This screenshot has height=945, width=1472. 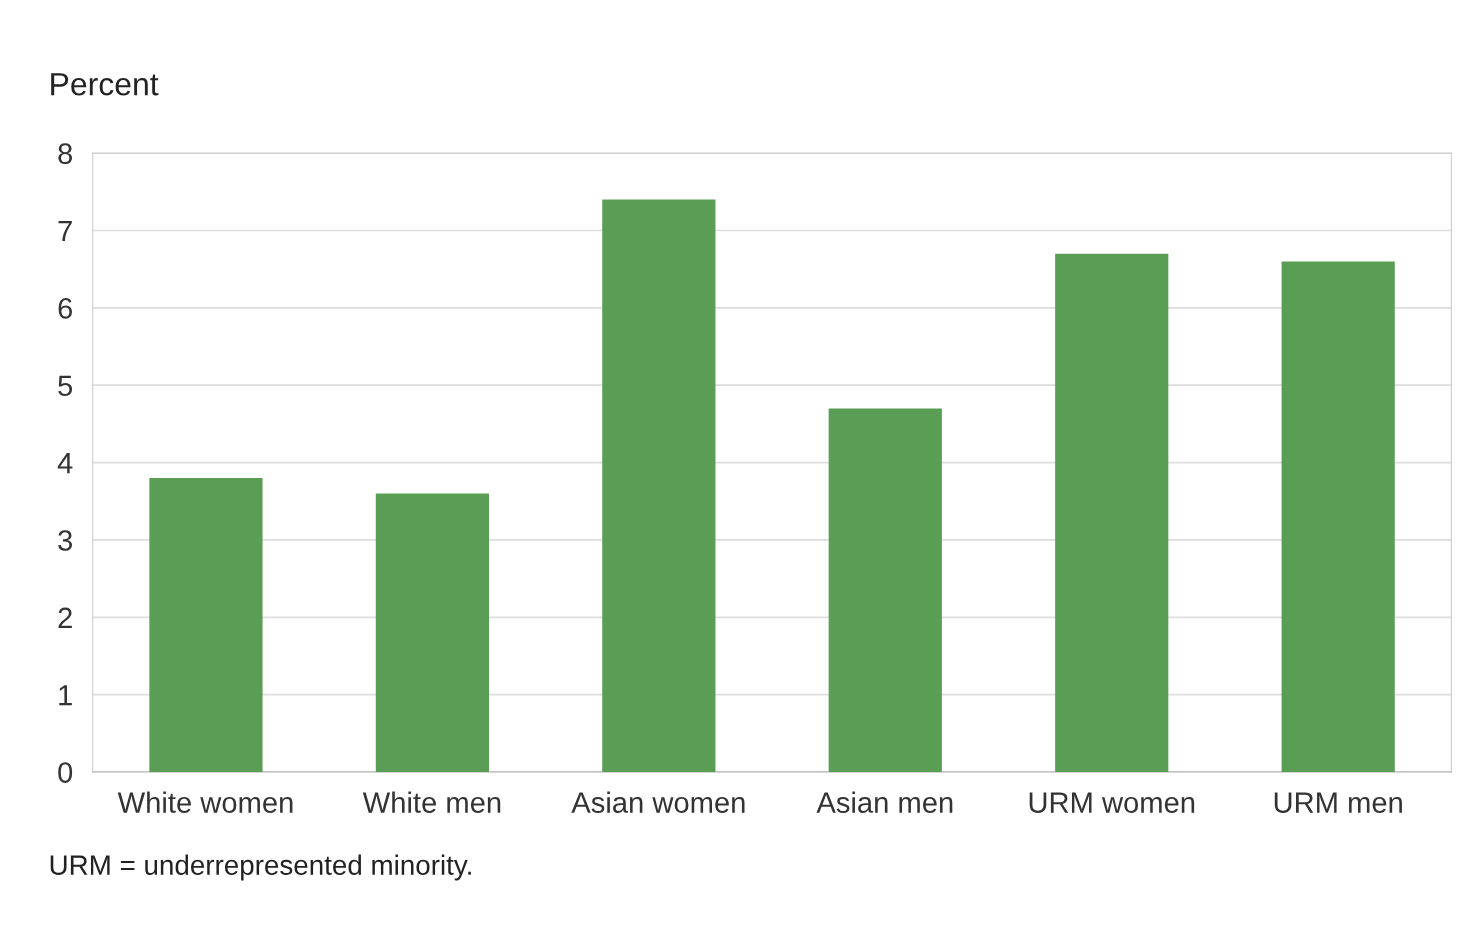 I want to click on x-tick-label: Asian women, so click(x=658, y=802).